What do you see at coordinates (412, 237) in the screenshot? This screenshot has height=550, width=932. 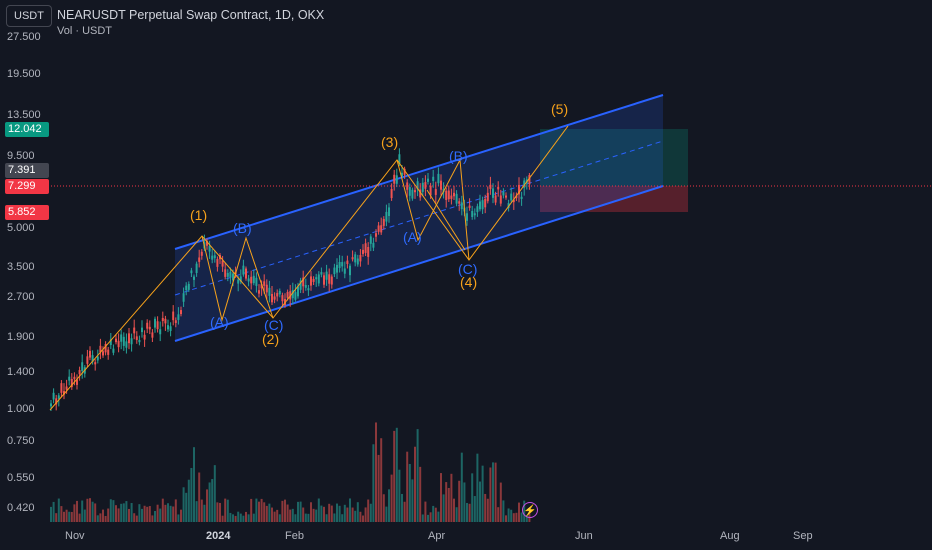 I see `wave-label-a2: (A)` at bounding box center [412, 237].